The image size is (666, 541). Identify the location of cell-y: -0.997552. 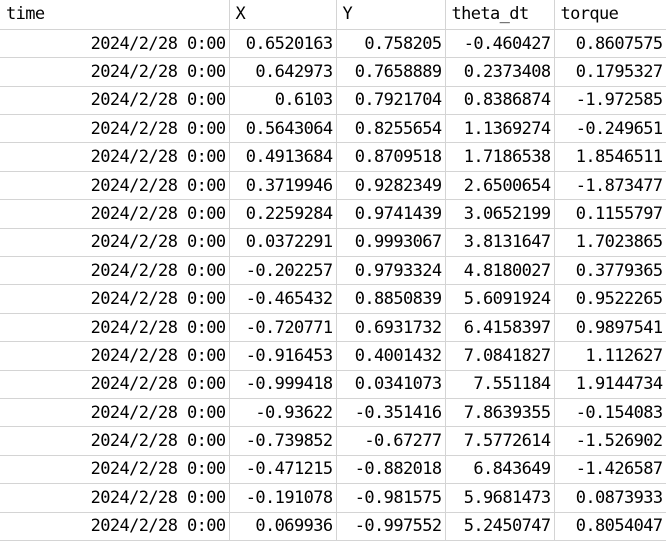
(391, 526).